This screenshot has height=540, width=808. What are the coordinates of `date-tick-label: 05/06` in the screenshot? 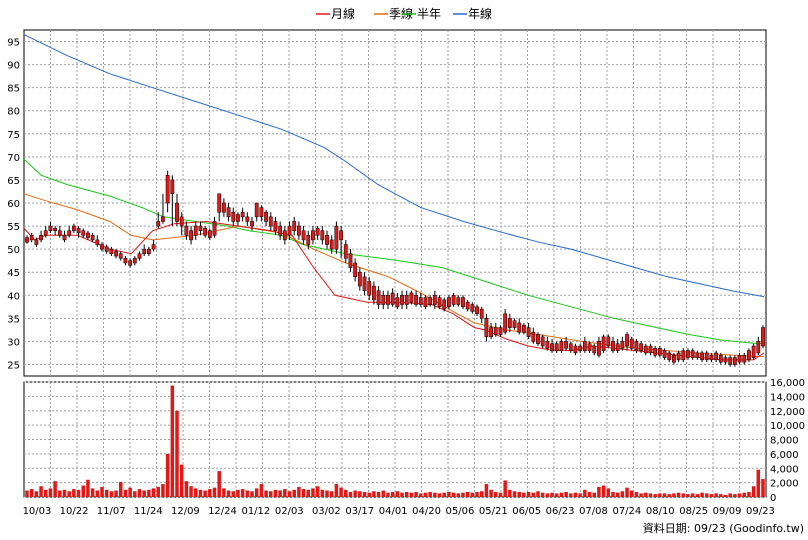 It's located at (460, 511).